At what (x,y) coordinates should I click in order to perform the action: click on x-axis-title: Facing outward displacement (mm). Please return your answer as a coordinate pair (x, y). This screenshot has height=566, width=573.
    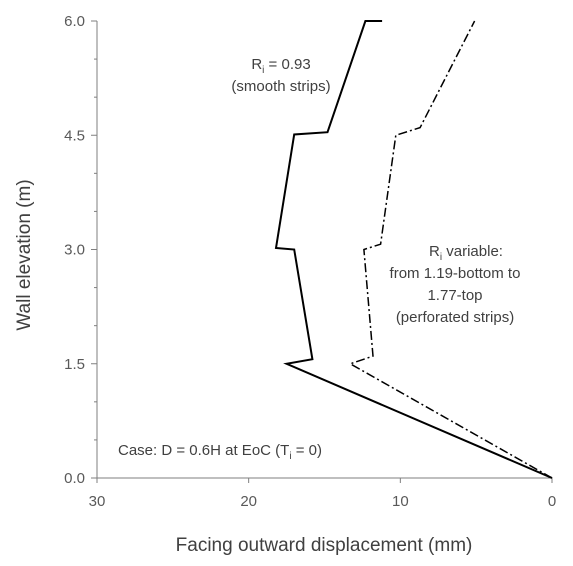
    Looking at the image, I should click on (324, 545).